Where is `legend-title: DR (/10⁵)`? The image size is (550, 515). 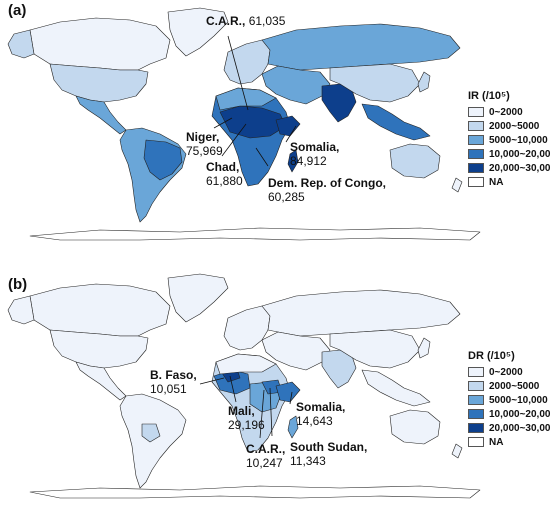
legend-title: DR (/10⁵) is located at coordinates (491, 356).